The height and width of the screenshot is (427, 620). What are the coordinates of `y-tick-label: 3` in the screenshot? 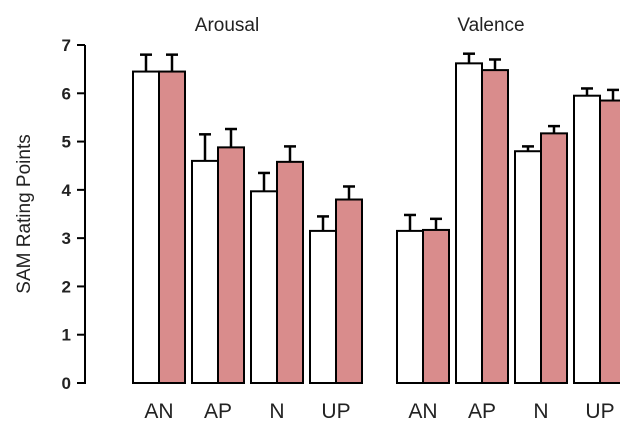 It's located at (66, 238).